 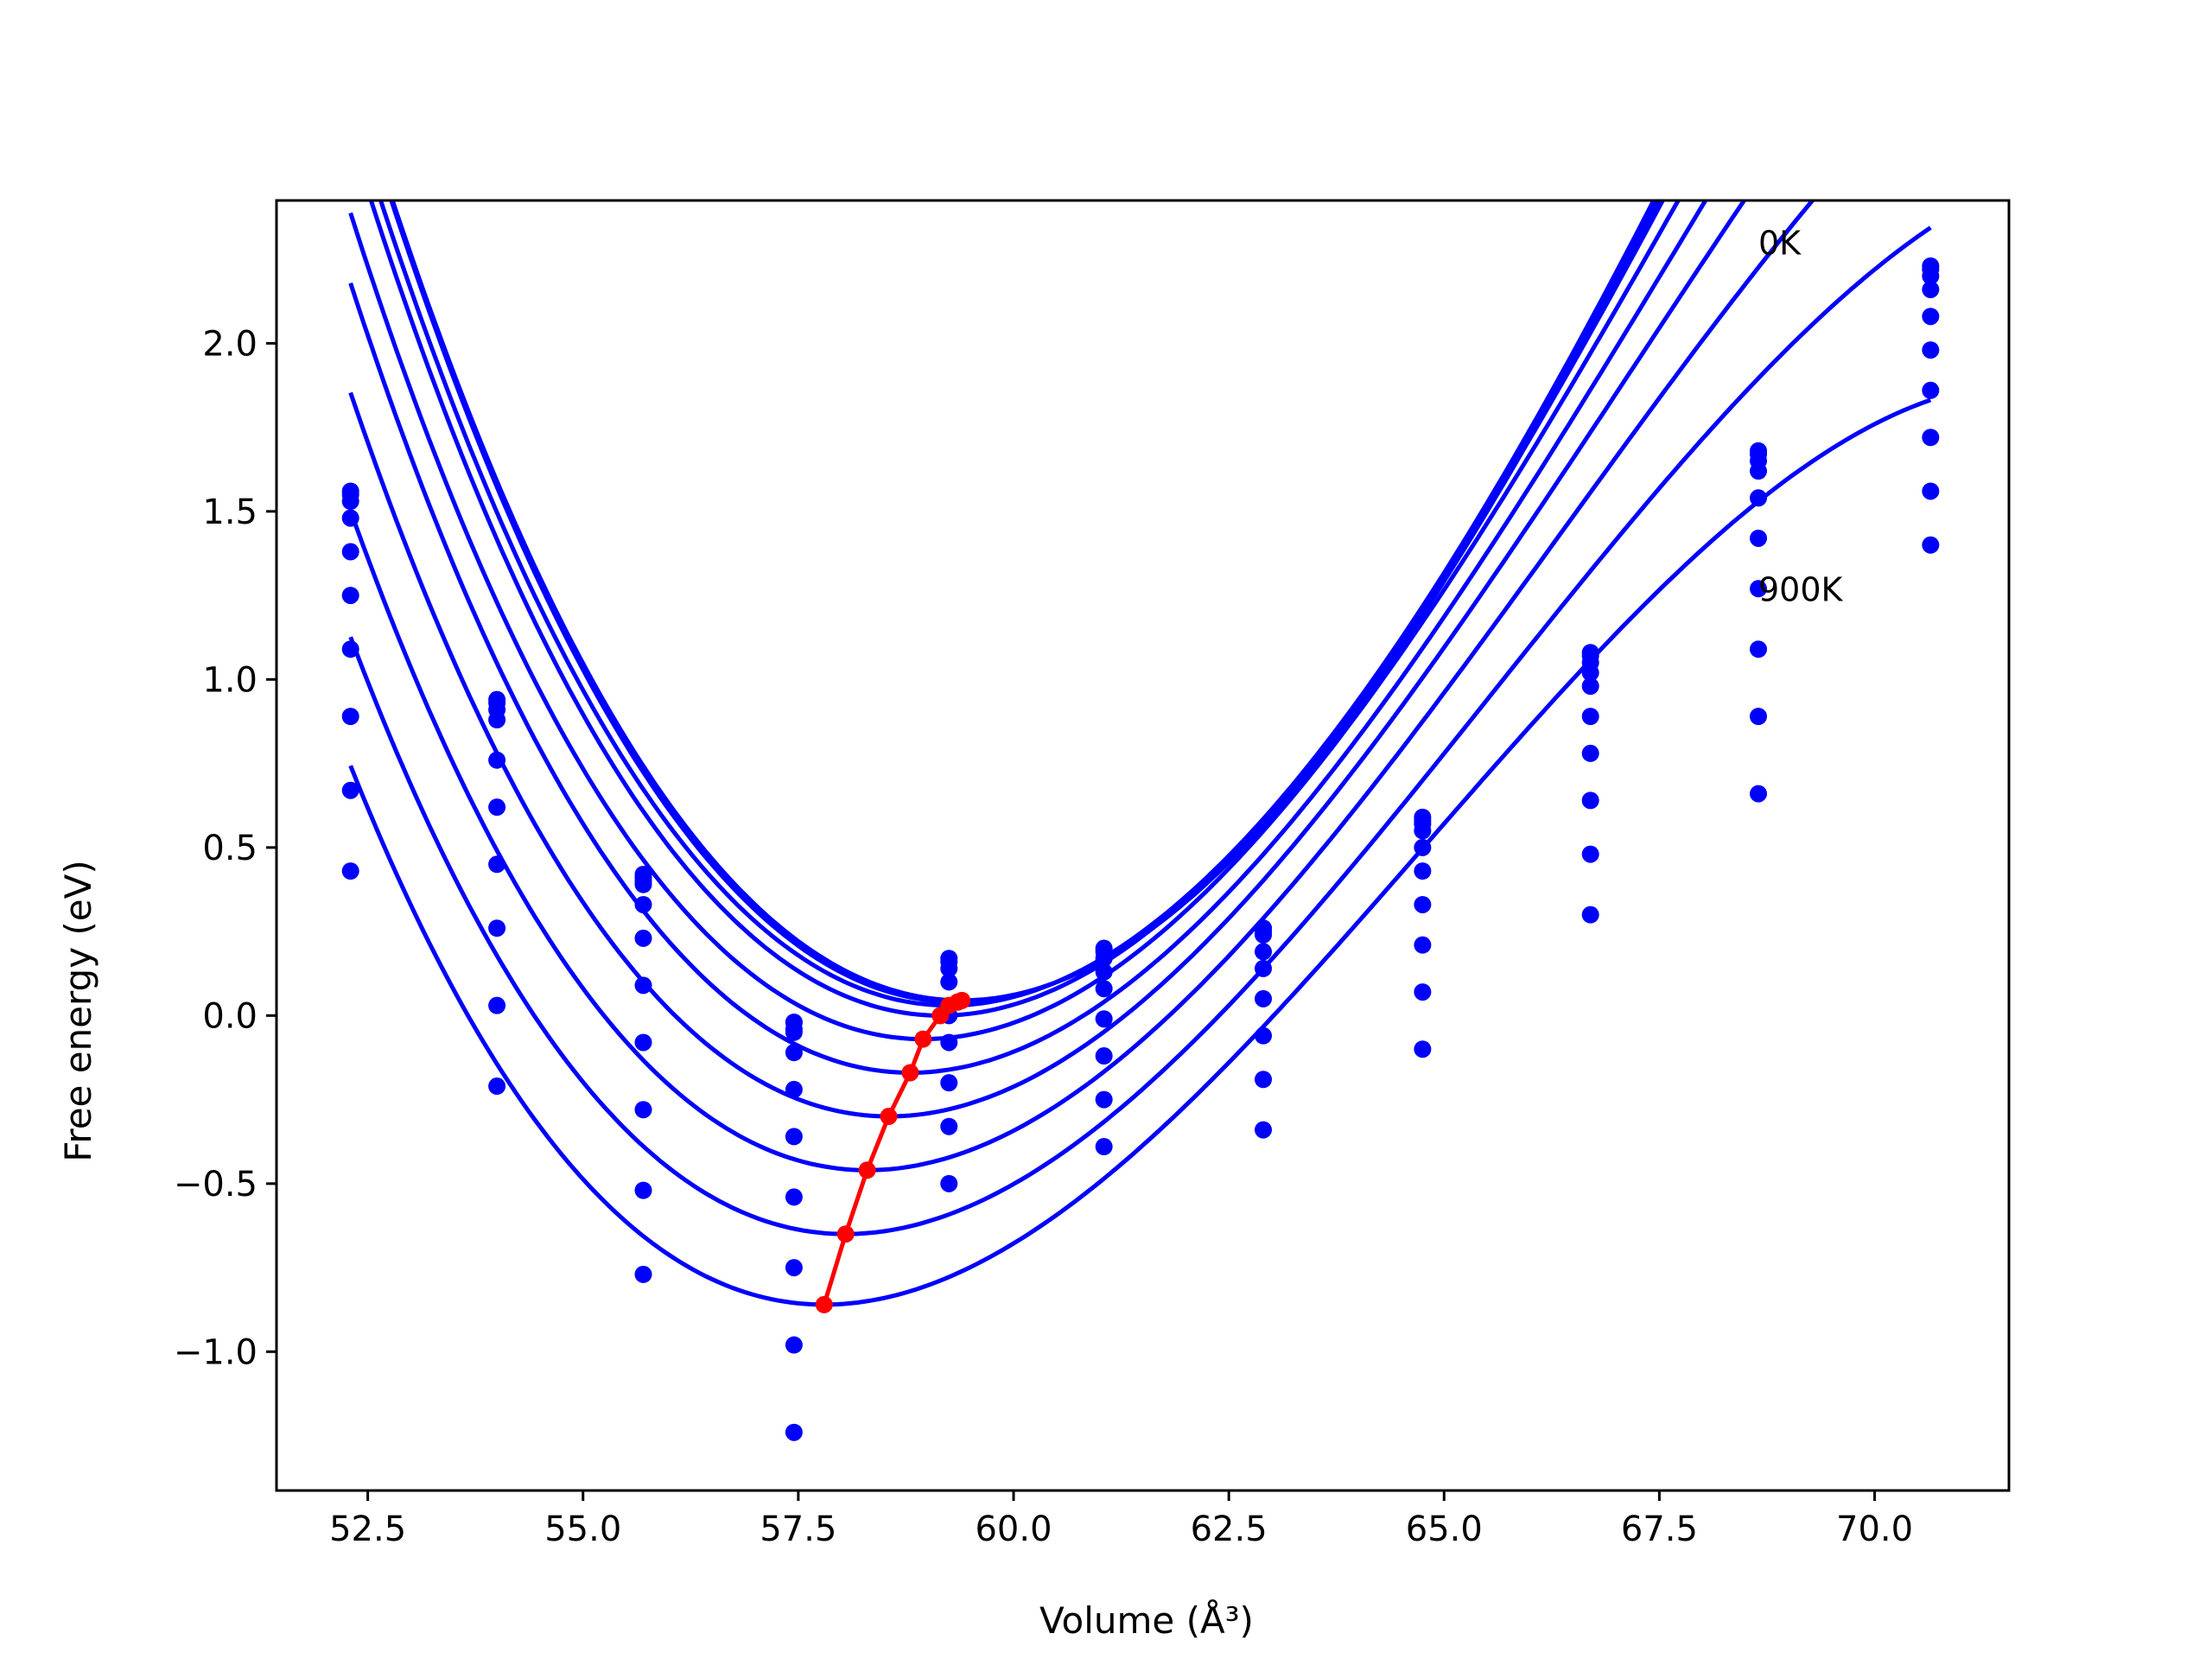 What do you see at coordinates (1229, 1529) in the screenshot?
I see `x-tick-label: 62.5` at bounding box center [1229, 1529].